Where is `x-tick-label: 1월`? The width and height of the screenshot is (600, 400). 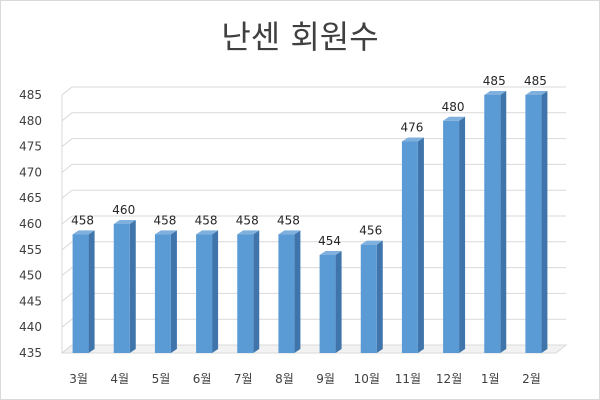
x-tick-label: 1월 is located at coordinates (490, 379).